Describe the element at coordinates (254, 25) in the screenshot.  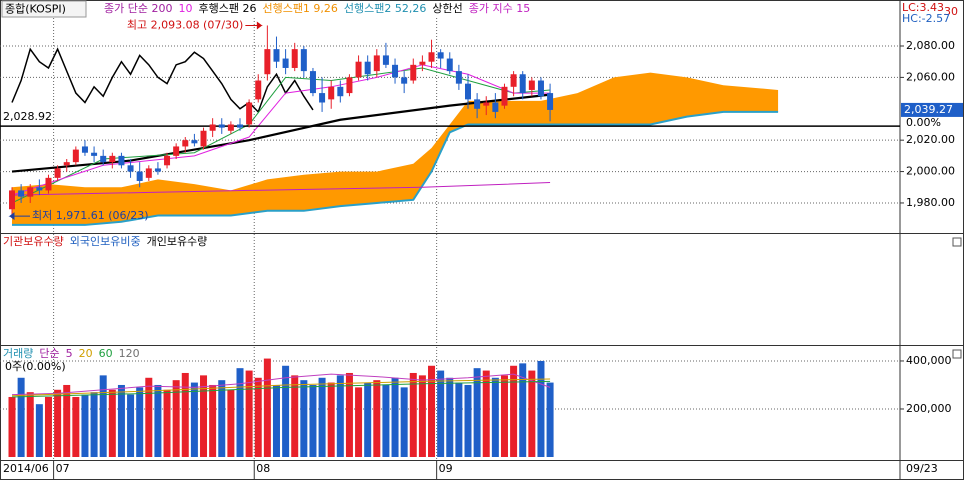
I see `annotation-arrow` at that location.